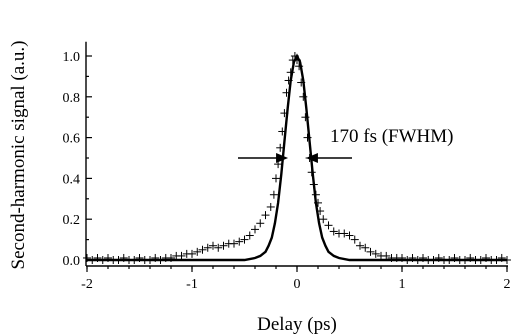  I want to click on fwhm-label: 170 fs (FWHM), so click(392, 136).